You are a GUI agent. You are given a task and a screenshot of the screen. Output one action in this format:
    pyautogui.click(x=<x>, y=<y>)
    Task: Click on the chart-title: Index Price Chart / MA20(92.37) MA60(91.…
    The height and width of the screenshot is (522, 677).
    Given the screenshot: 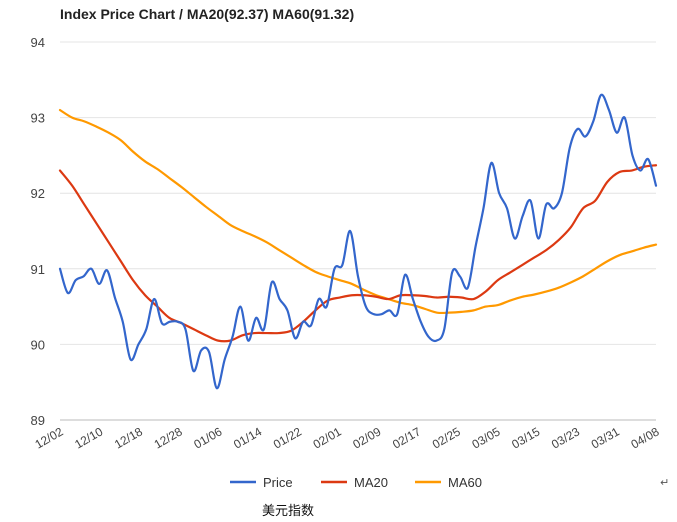 What is the action you would take?
    pyautogui.click(x=207, y=14)
    